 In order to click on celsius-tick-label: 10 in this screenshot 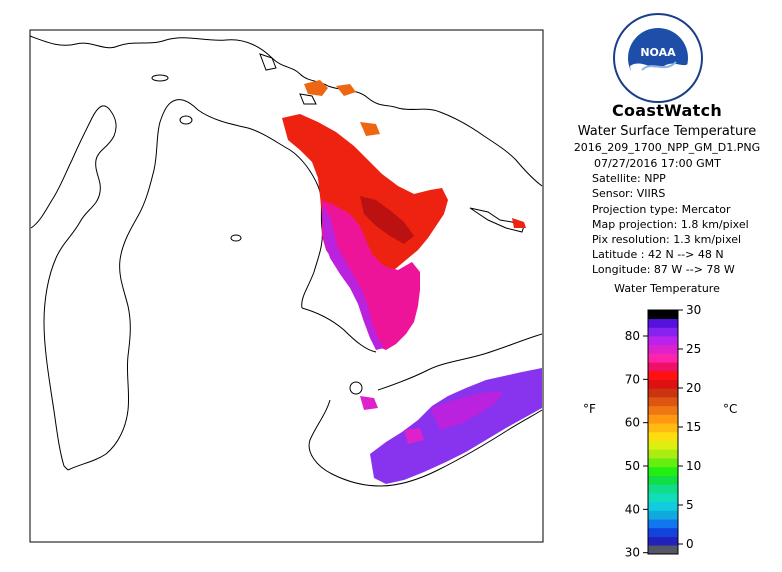, I will do `click(693, 466)`.